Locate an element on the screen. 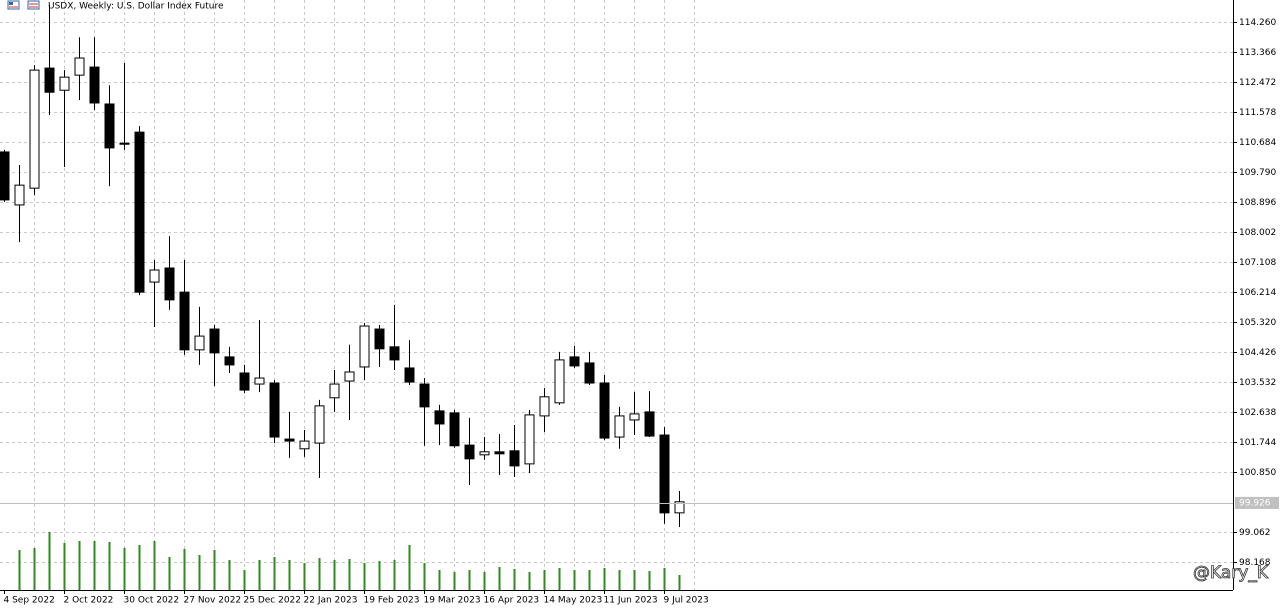  y-tick-label: 98.168 is located at coordinates (1255, 563).